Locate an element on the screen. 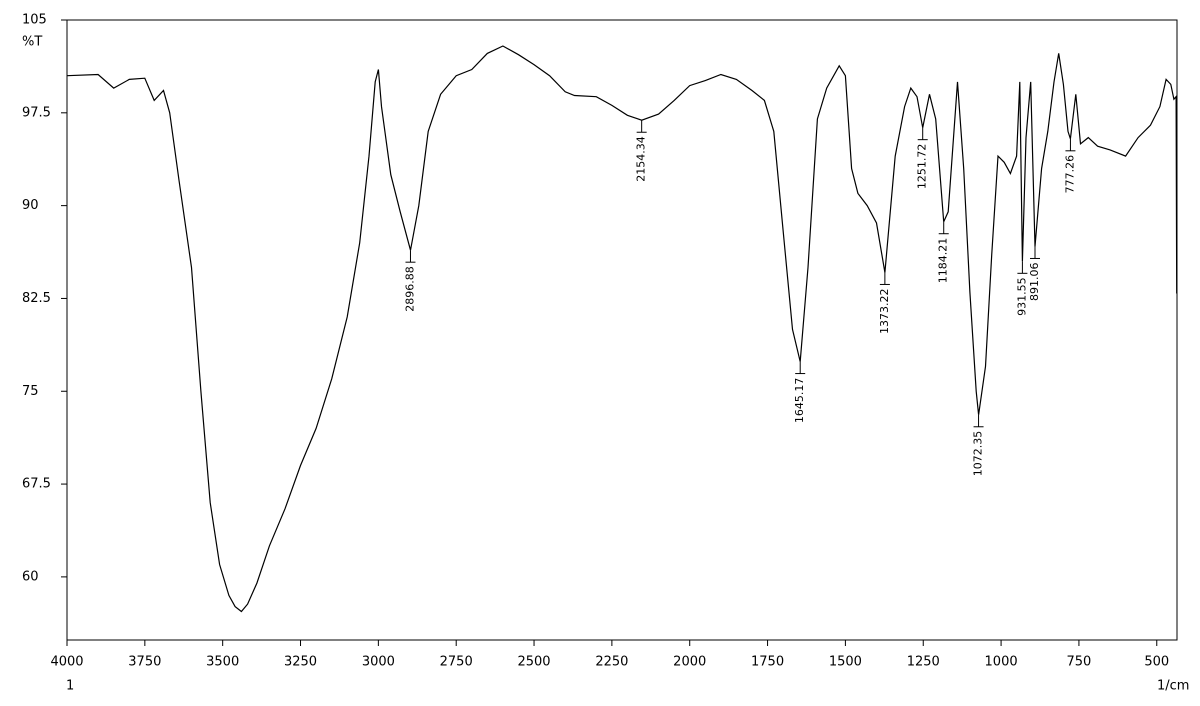 The image size is (1200, 706). peak-label: 891.06 is located at coordinates (1034, 281).